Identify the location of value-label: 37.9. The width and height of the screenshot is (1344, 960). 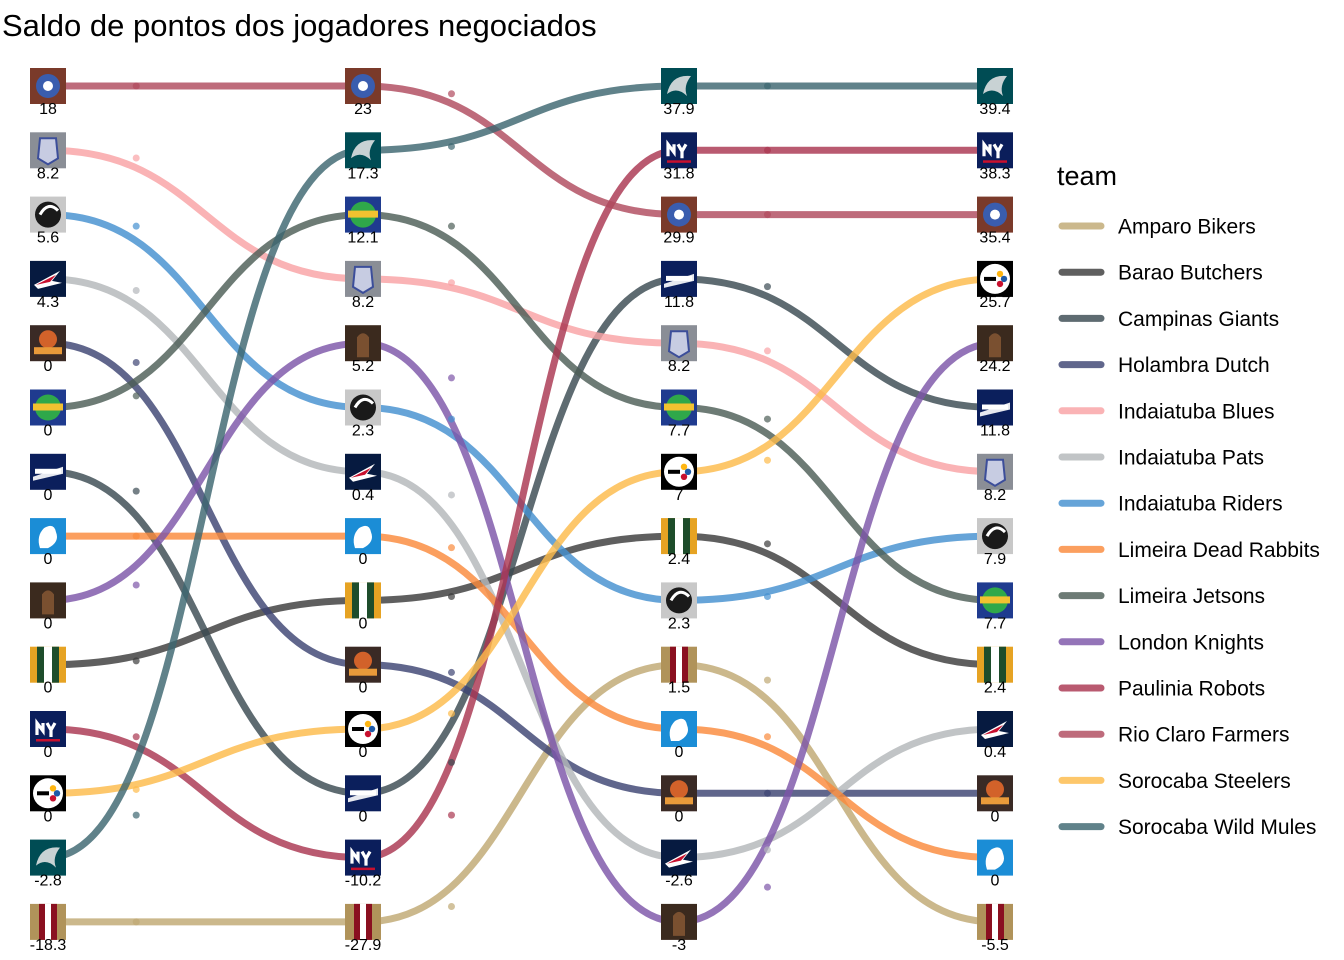
(678, 109).